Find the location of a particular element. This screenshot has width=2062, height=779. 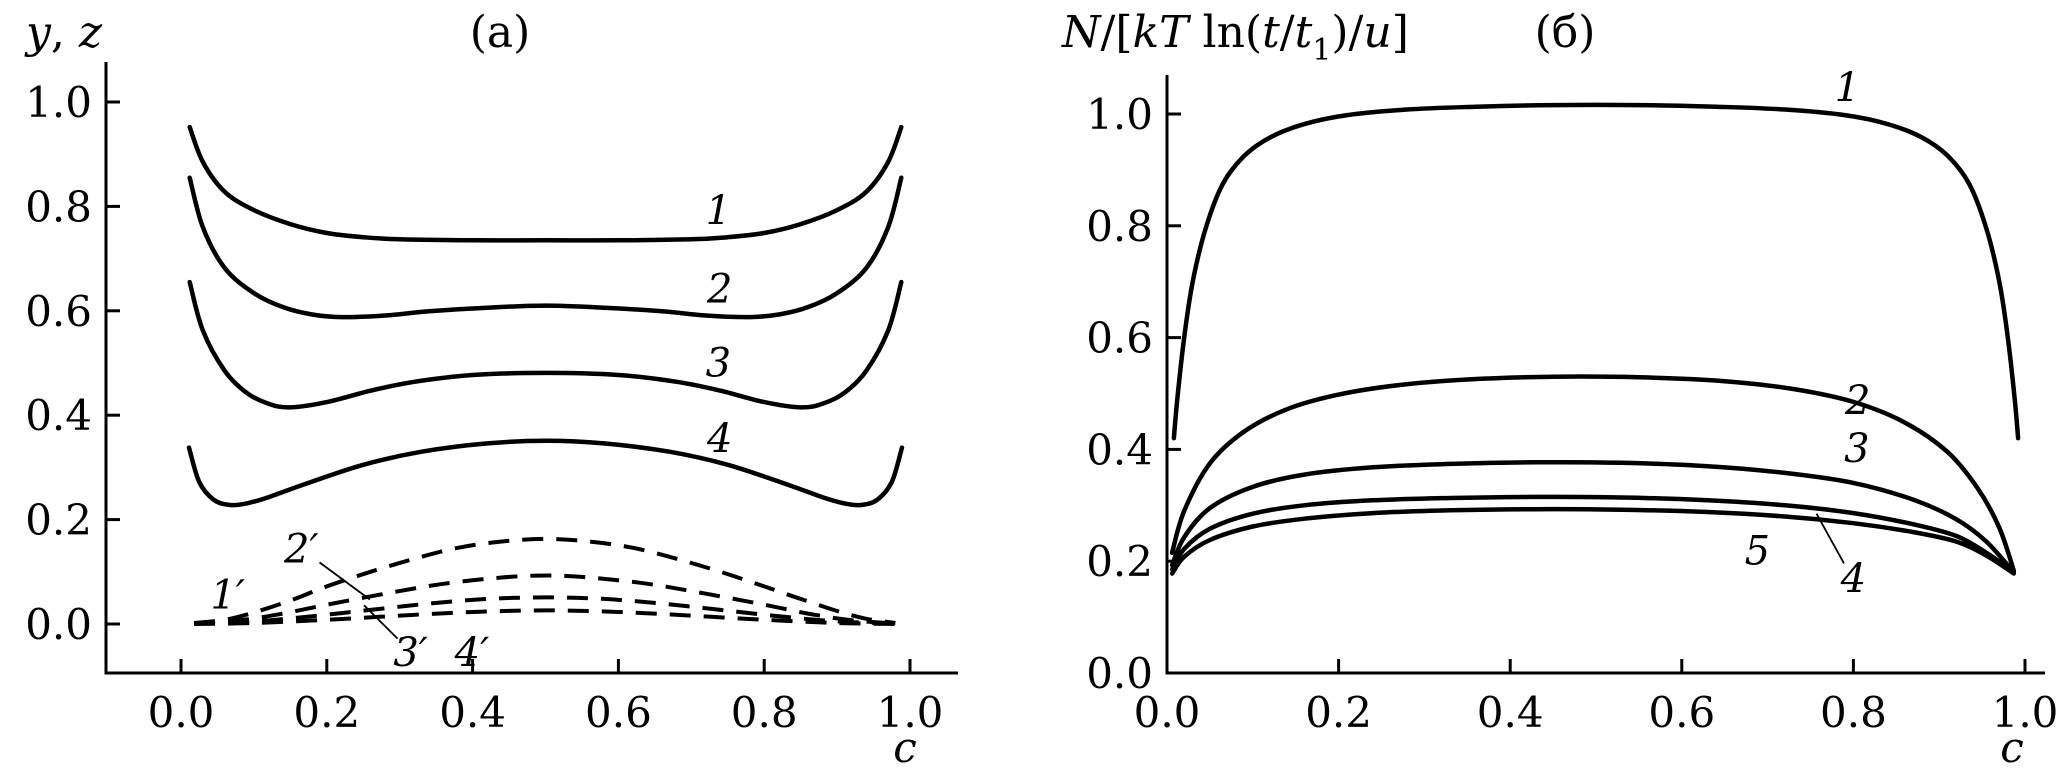

panel-a-curve-2′ is located at coordinates (544, 599).